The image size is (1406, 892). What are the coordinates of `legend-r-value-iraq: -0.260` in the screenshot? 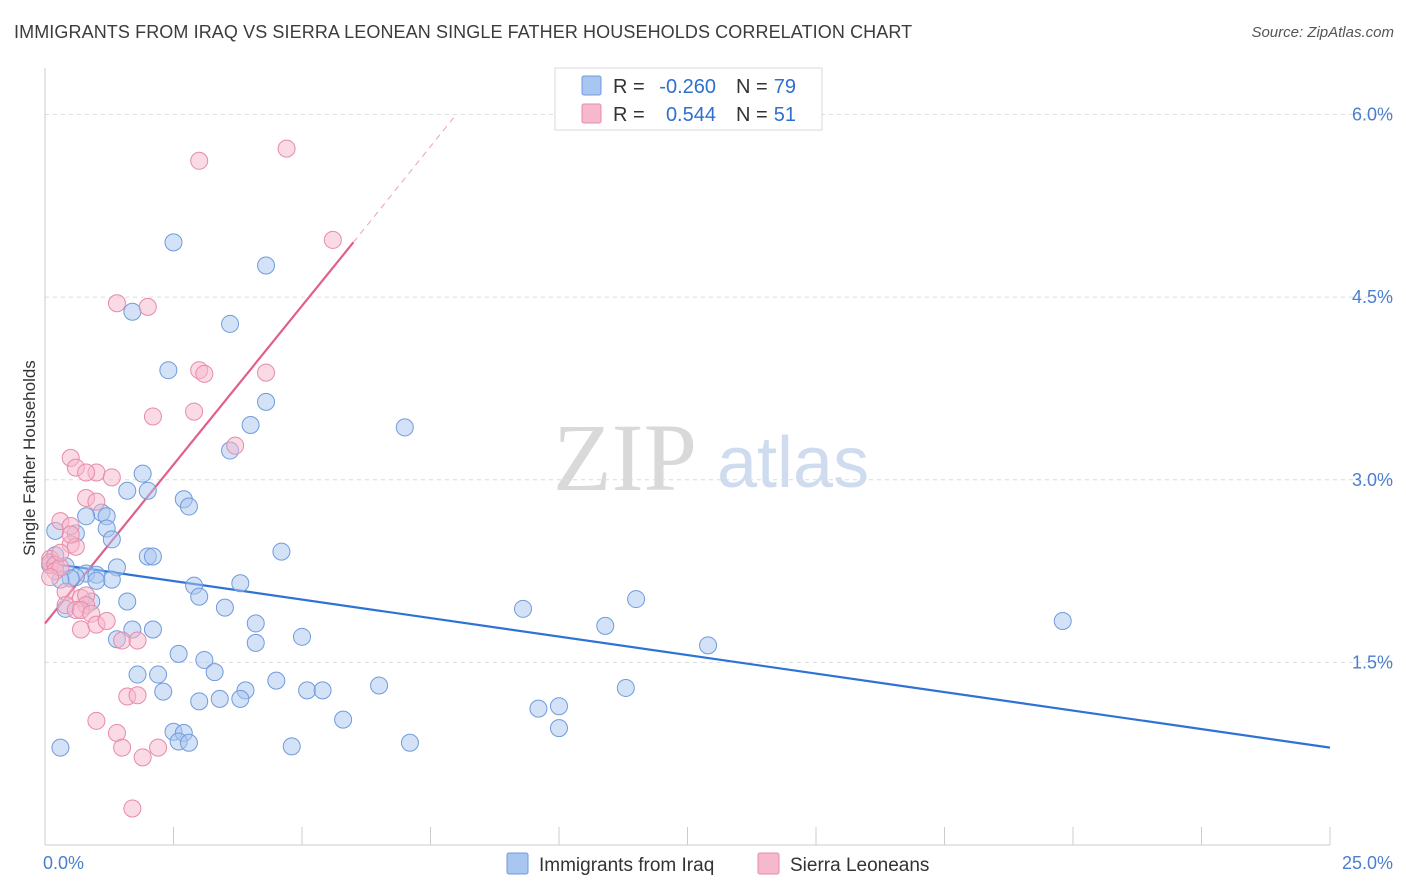 It's located at (687, 87).